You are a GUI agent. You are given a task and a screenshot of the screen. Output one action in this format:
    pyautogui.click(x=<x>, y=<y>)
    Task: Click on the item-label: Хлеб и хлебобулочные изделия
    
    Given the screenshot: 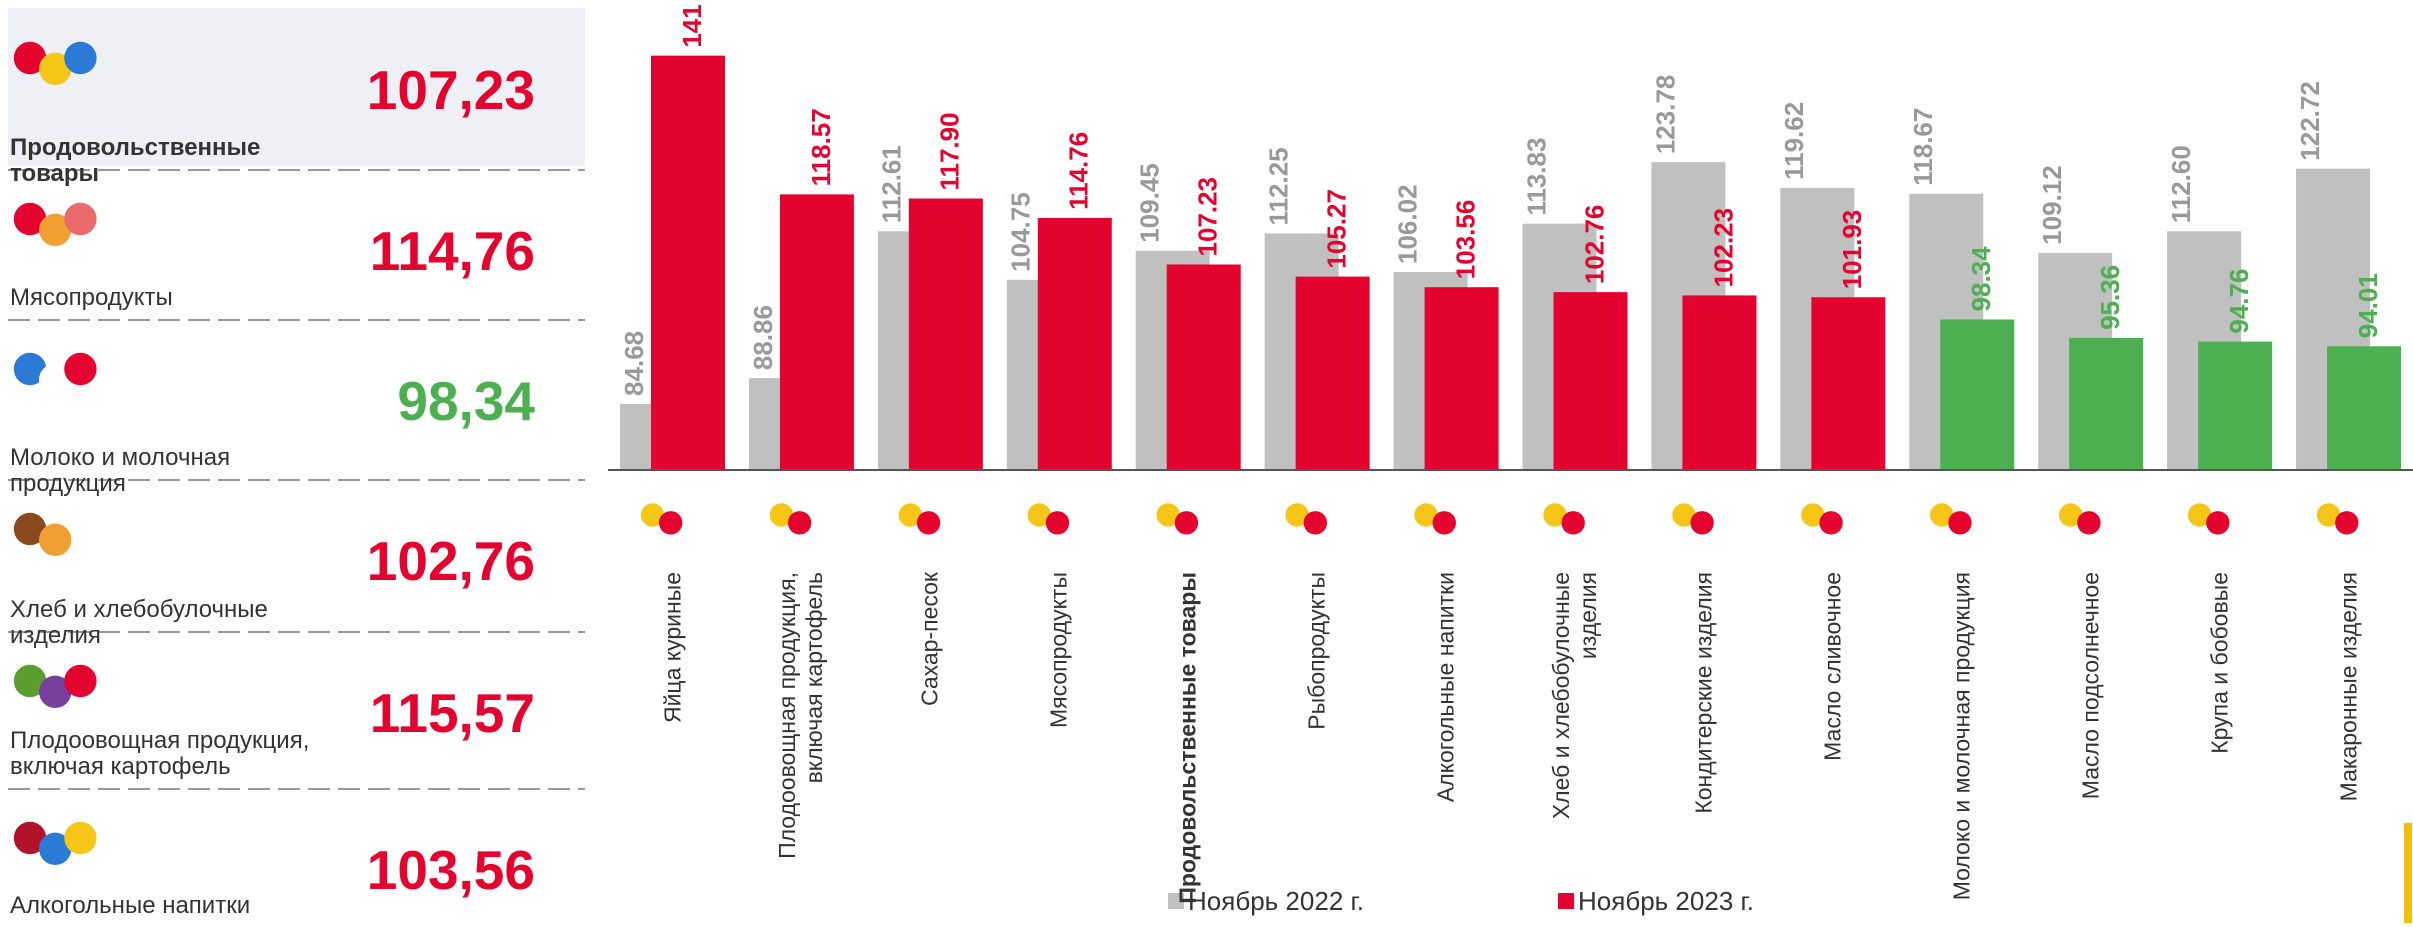 What is the action you would take?
    pyautogui.click(x=139, y=622)
    